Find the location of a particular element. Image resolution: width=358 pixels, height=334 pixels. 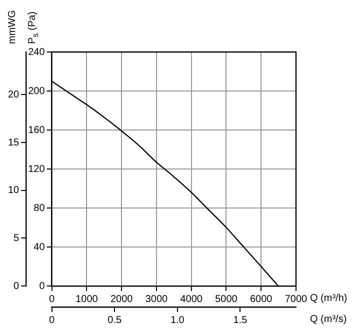

x2-tick-label: 0 is located at coordinates (52, 320).